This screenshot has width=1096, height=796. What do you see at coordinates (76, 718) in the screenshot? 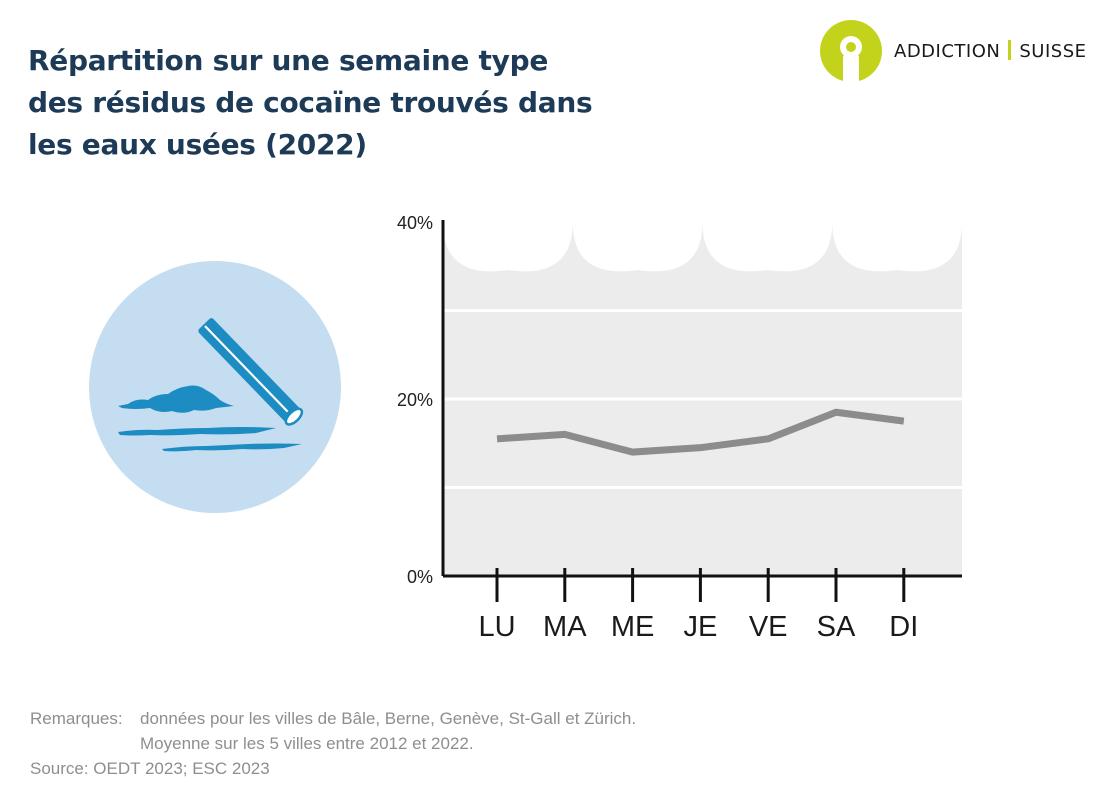
I see `notes-label: Remarques:` at bounding box center [76, 718].